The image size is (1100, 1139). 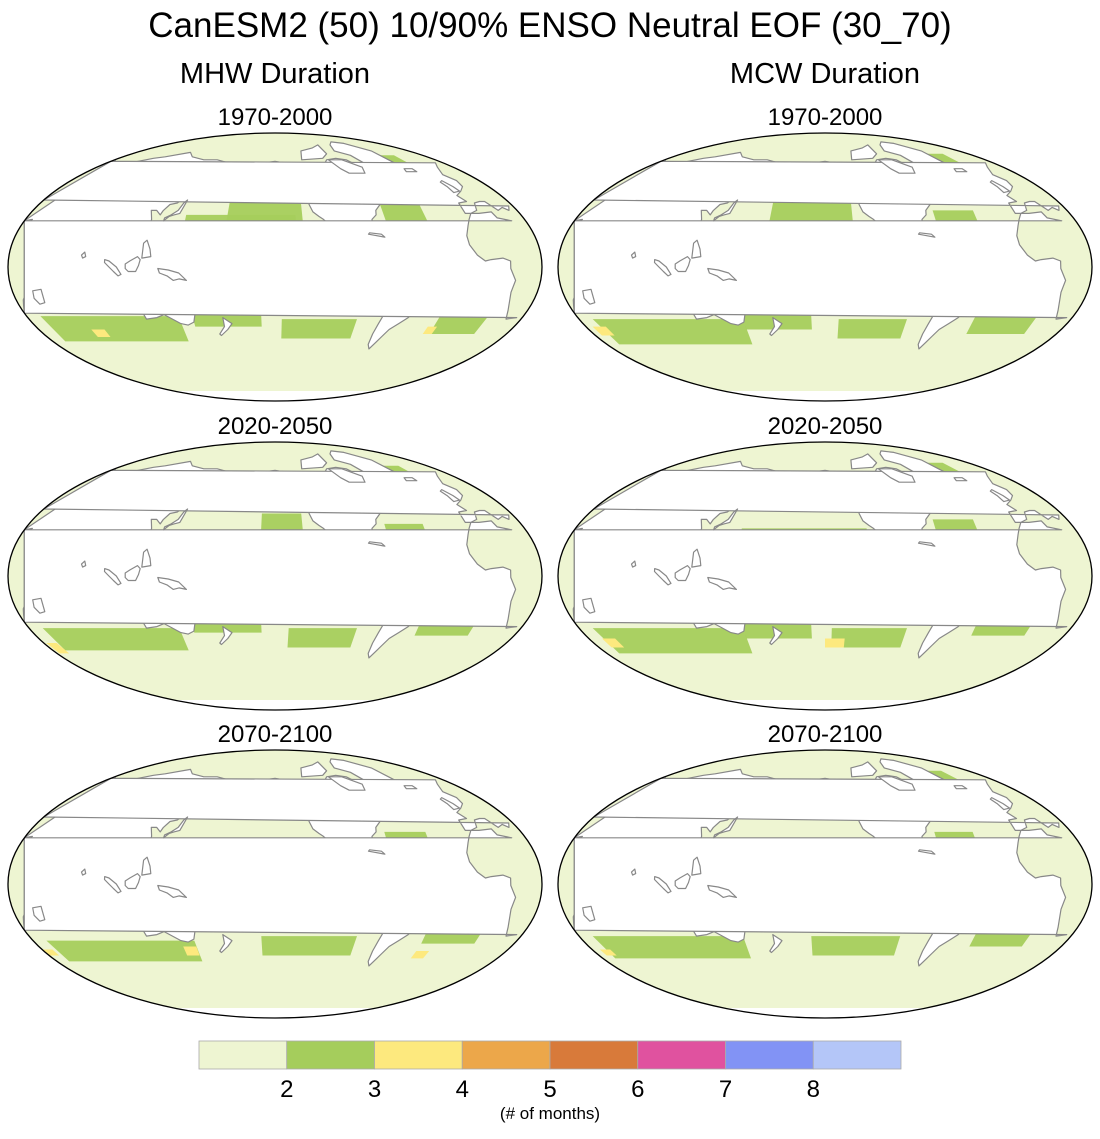 I want to click on column-title-mhw: MHW Duration, so click(x=275, y=74).